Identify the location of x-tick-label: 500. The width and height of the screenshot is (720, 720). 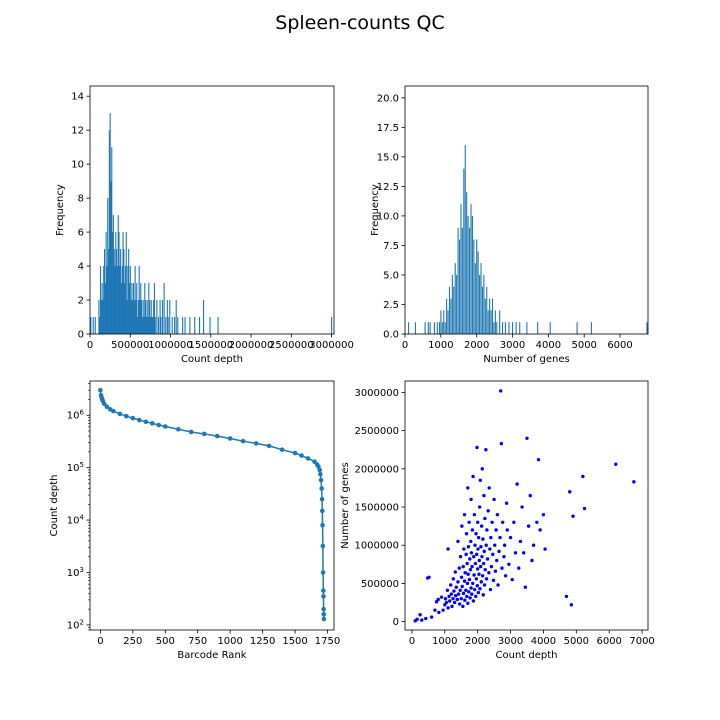
(165, 641).